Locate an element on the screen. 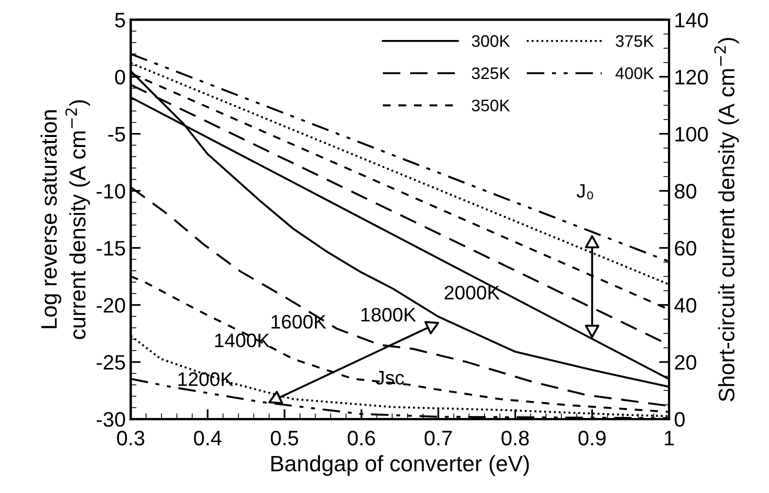 This screenshot has width=769, height=493. x-tick-label: 0.3 is located at coordinates (130, 438).